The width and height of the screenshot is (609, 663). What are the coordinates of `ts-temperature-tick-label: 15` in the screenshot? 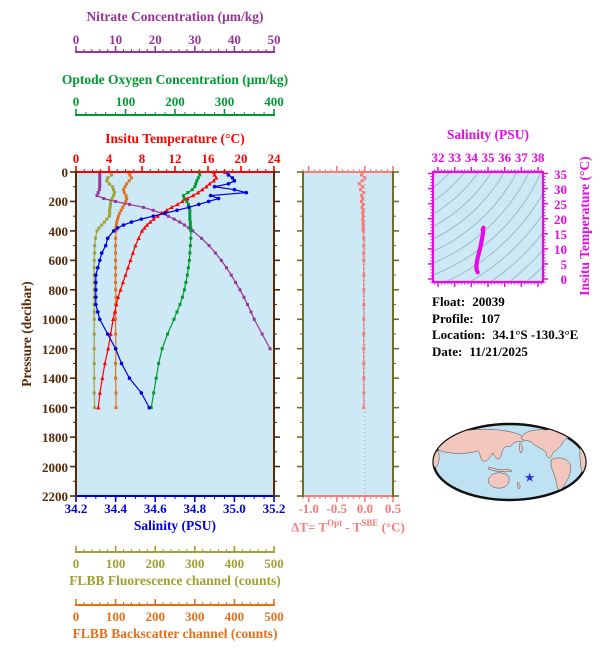 It's located at (560, 234).